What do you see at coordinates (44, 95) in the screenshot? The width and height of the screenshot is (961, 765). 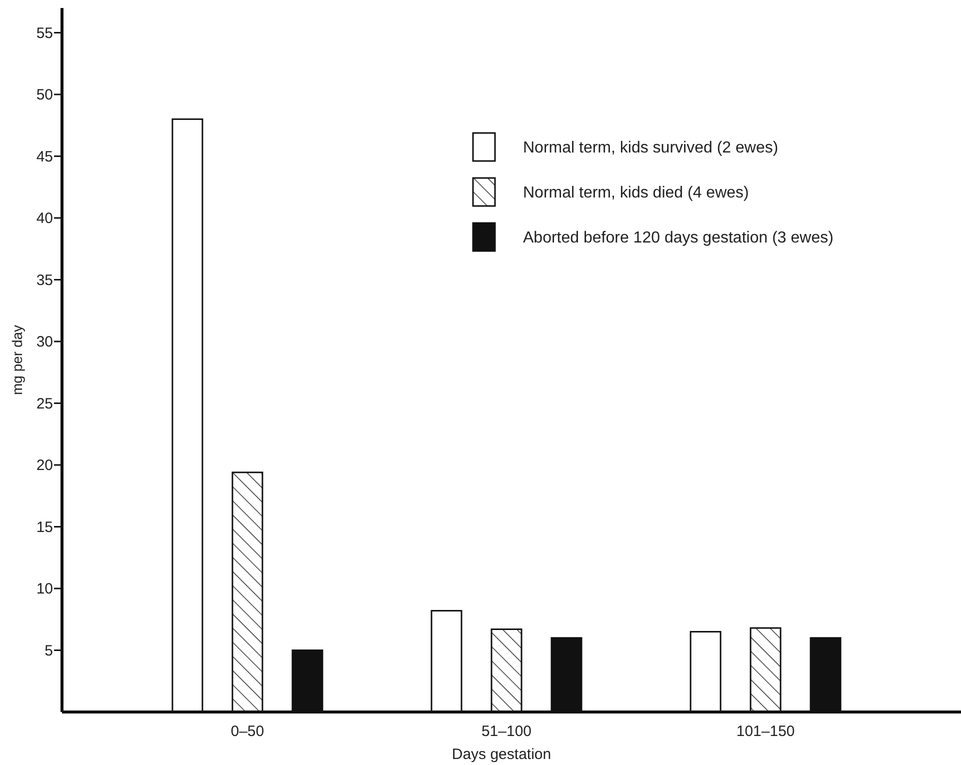 I see `y-tick-label: 50` at bounding box center [44, 95].